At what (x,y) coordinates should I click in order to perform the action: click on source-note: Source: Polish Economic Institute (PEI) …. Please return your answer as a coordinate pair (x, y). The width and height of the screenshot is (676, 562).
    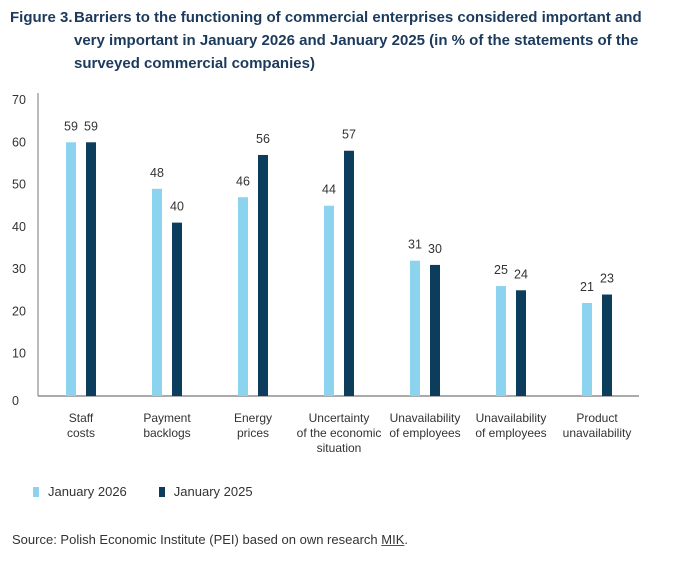
    Looking at the image, I should click on (210, 539).